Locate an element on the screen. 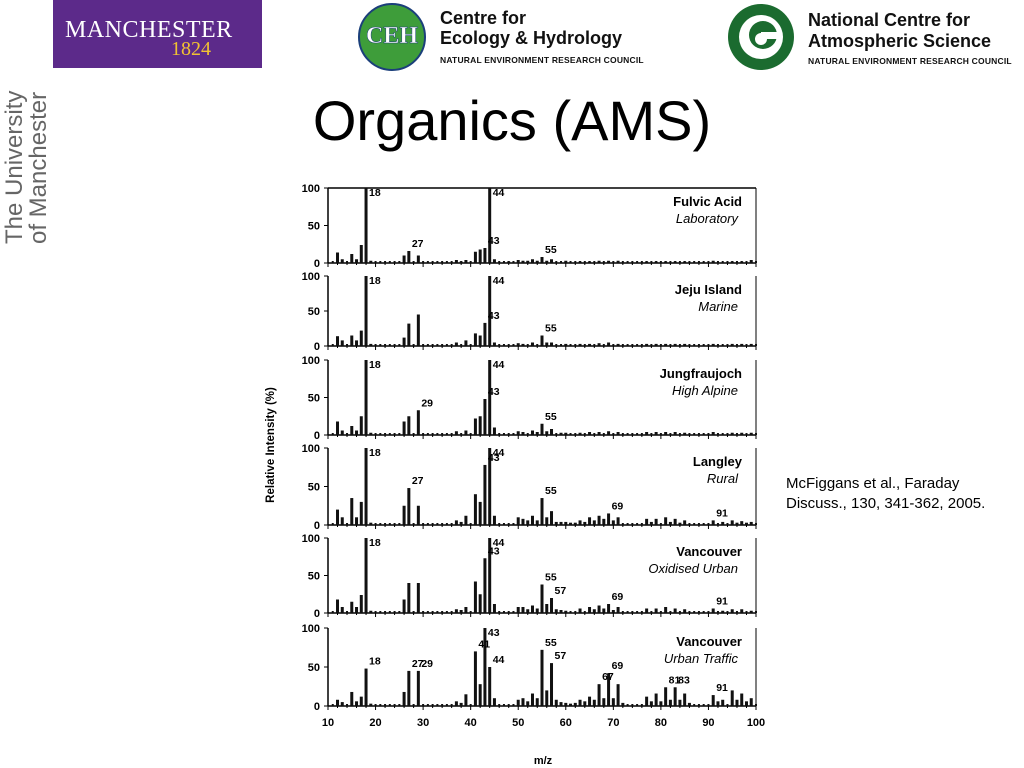  manchester-logo-name: MANCHESTER is located at coordinates (149, 30).